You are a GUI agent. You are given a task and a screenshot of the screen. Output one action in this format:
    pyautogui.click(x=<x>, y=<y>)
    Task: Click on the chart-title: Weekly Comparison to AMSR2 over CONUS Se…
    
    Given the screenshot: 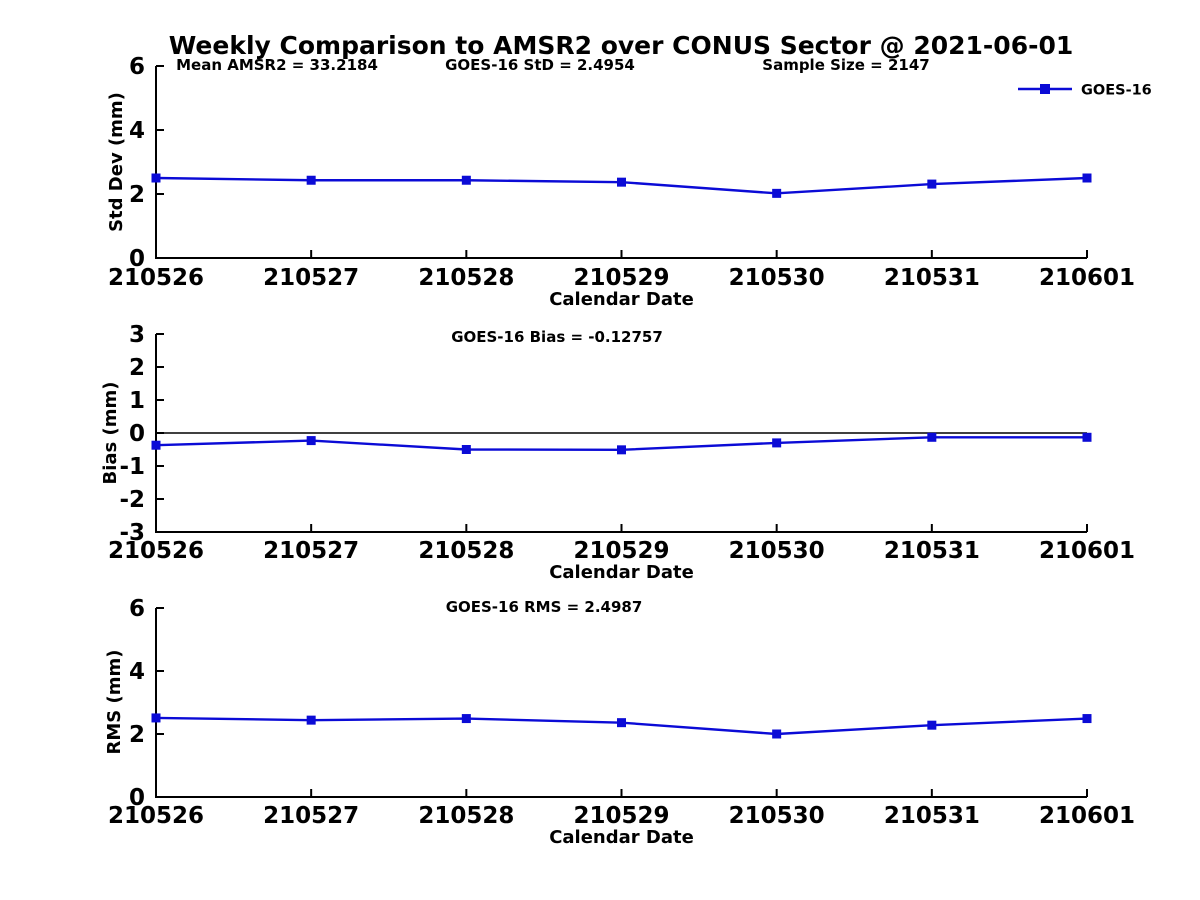 What is the action you would take?
    pyautogui.click(x=621, y=45)
    